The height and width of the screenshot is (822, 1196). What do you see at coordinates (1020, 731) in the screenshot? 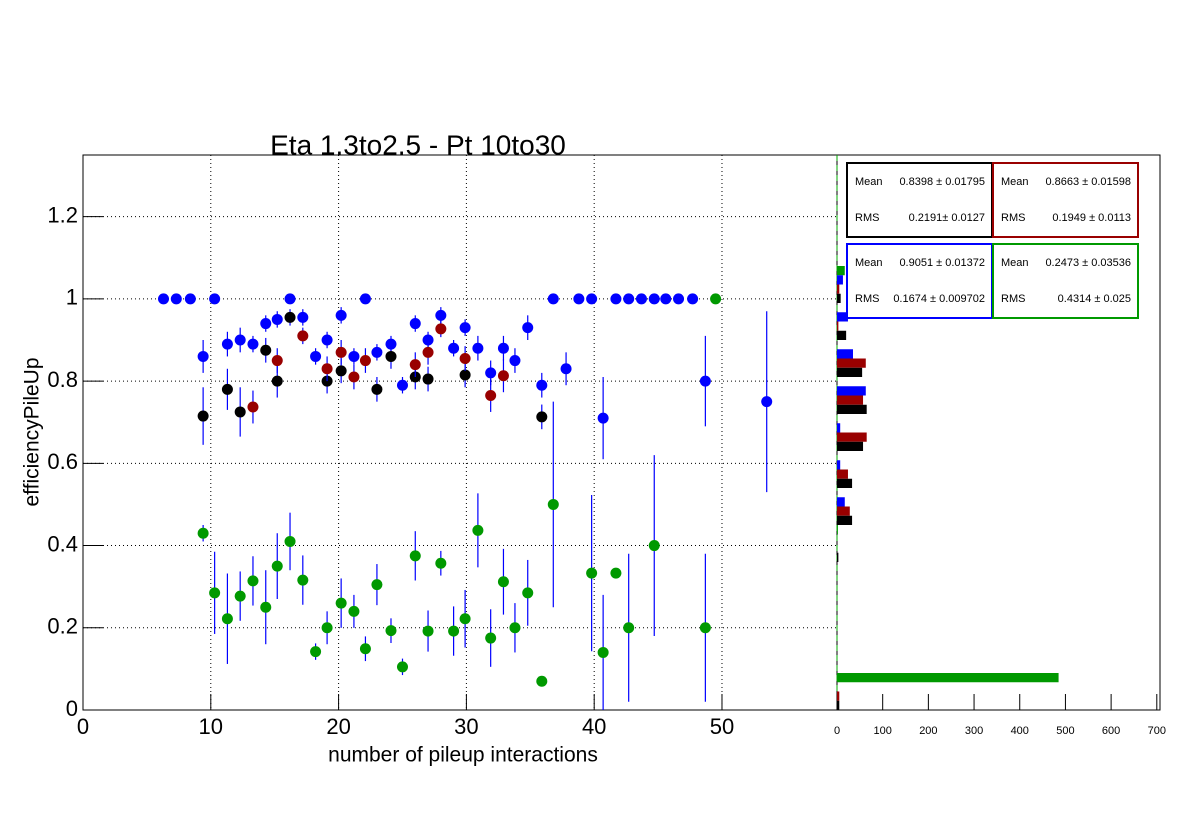
I see `x-tick-label: 400` at bounding box center [1020, 731].